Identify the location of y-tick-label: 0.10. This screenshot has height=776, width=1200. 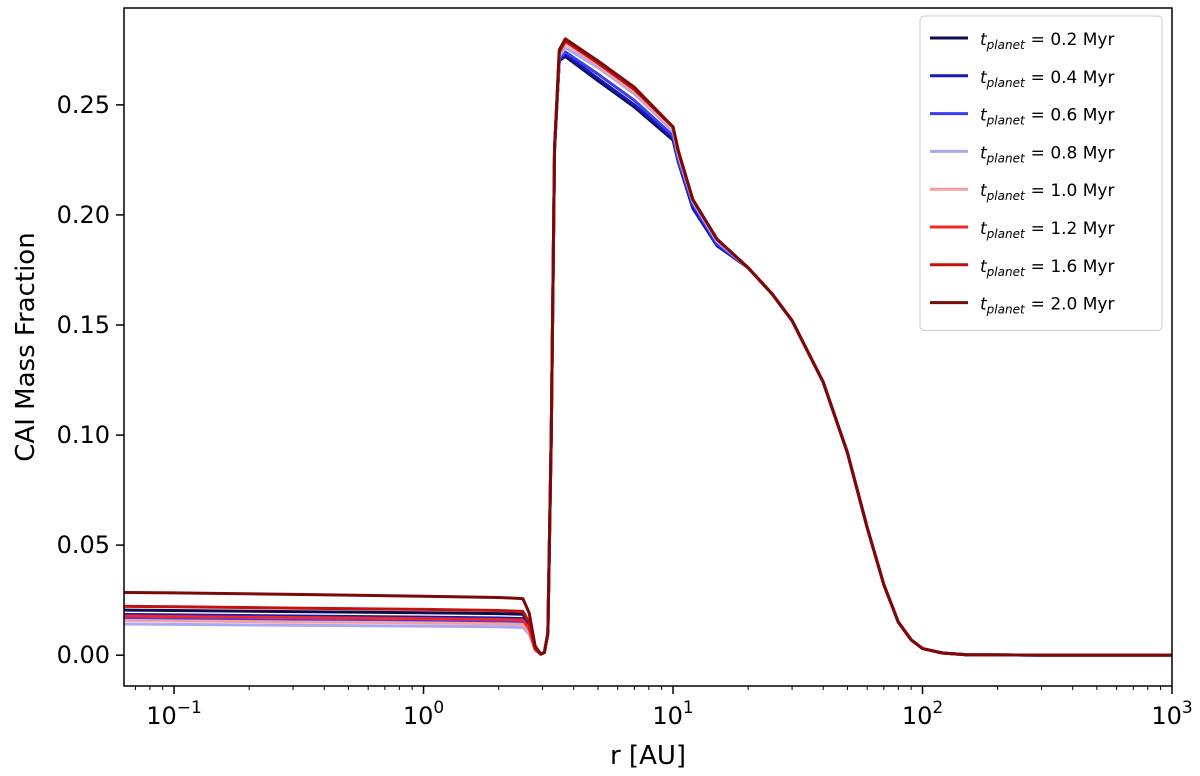
(83, 435).